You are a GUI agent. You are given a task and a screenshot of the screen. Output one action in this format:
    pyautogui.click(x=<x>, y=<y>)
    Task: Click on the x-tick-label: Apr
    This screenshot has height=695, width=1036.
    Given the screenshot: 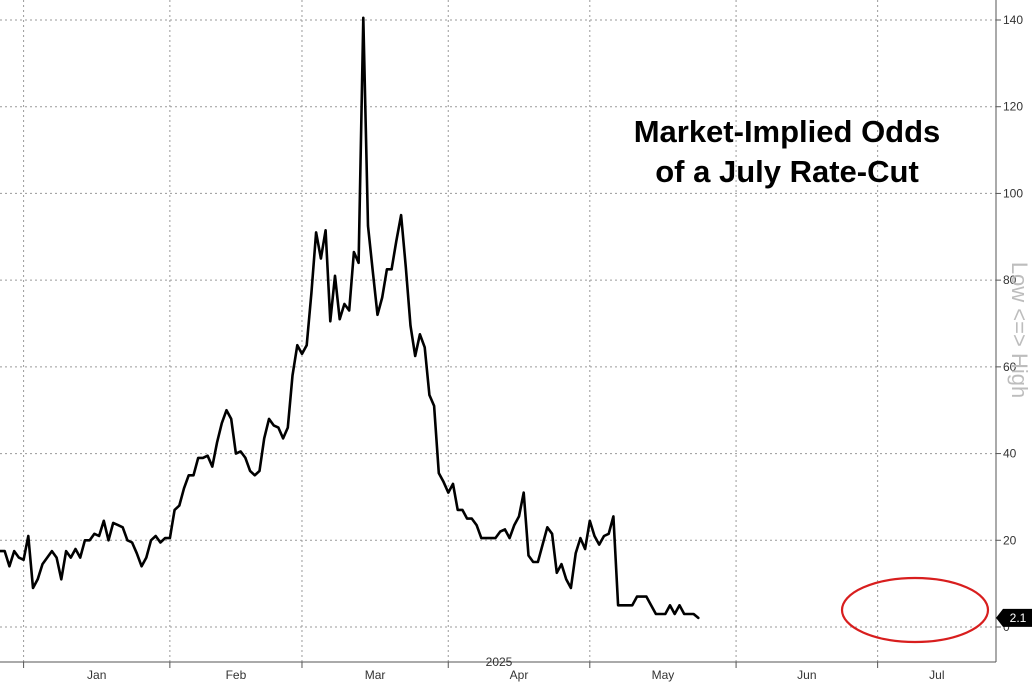 What is the action you would take?
    pyautogui.click(x=519, y=675)
    